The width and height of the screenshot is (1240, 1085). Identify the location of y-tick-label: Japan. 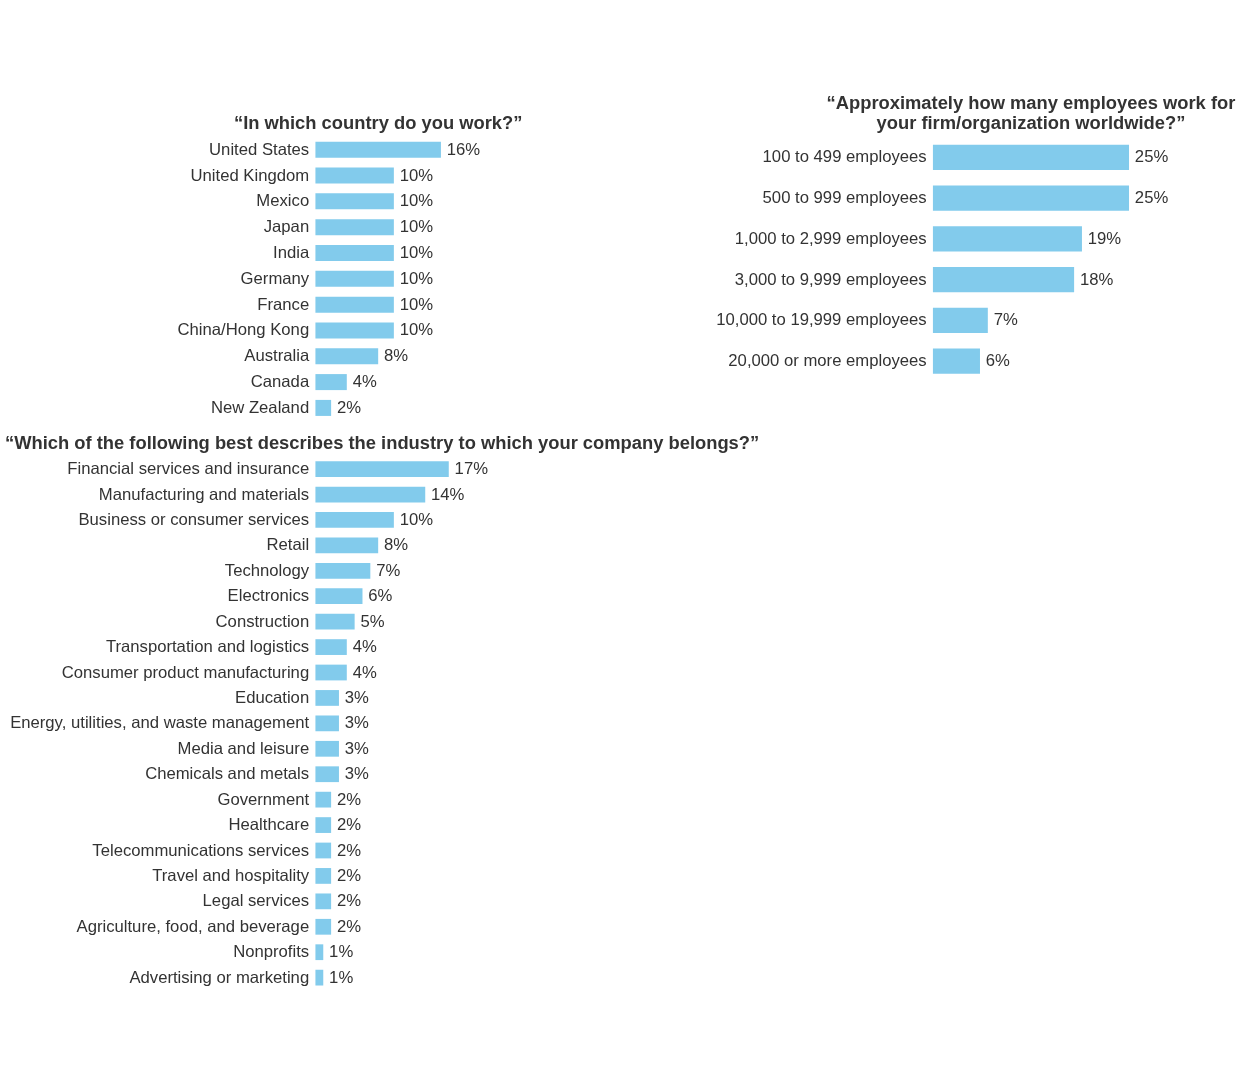
(286, 227).